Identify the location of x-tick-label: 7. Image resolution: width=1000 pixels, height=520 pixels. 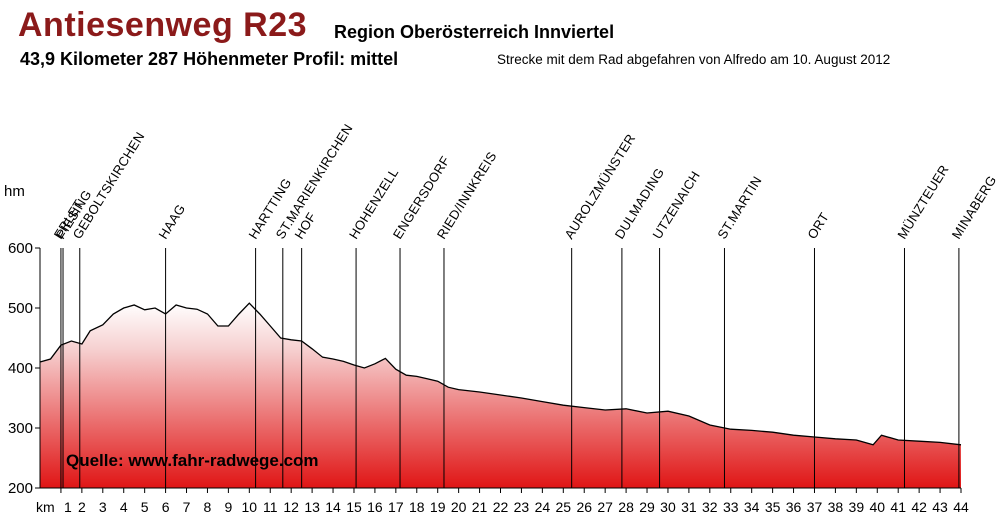
(187, 507).